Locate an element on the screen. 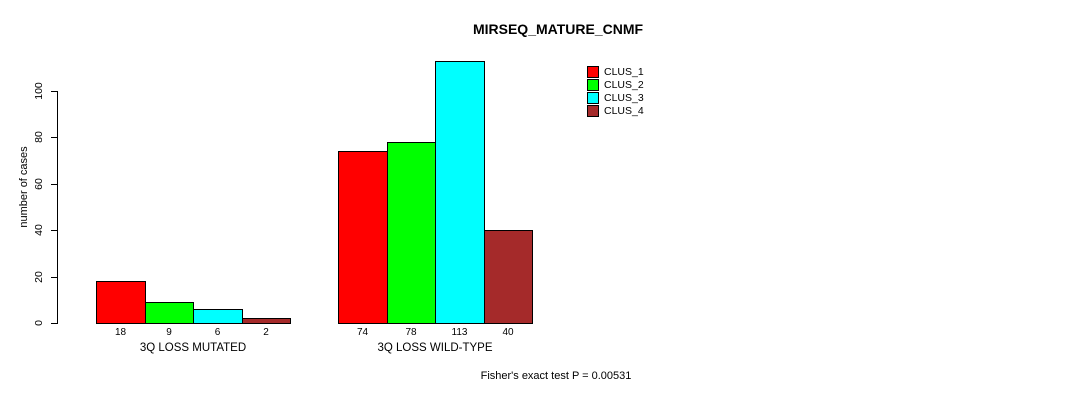 The width and height of the screenshot is (1090, 400). legend-label: CLUS_4 is located at coordinates (624, 110).